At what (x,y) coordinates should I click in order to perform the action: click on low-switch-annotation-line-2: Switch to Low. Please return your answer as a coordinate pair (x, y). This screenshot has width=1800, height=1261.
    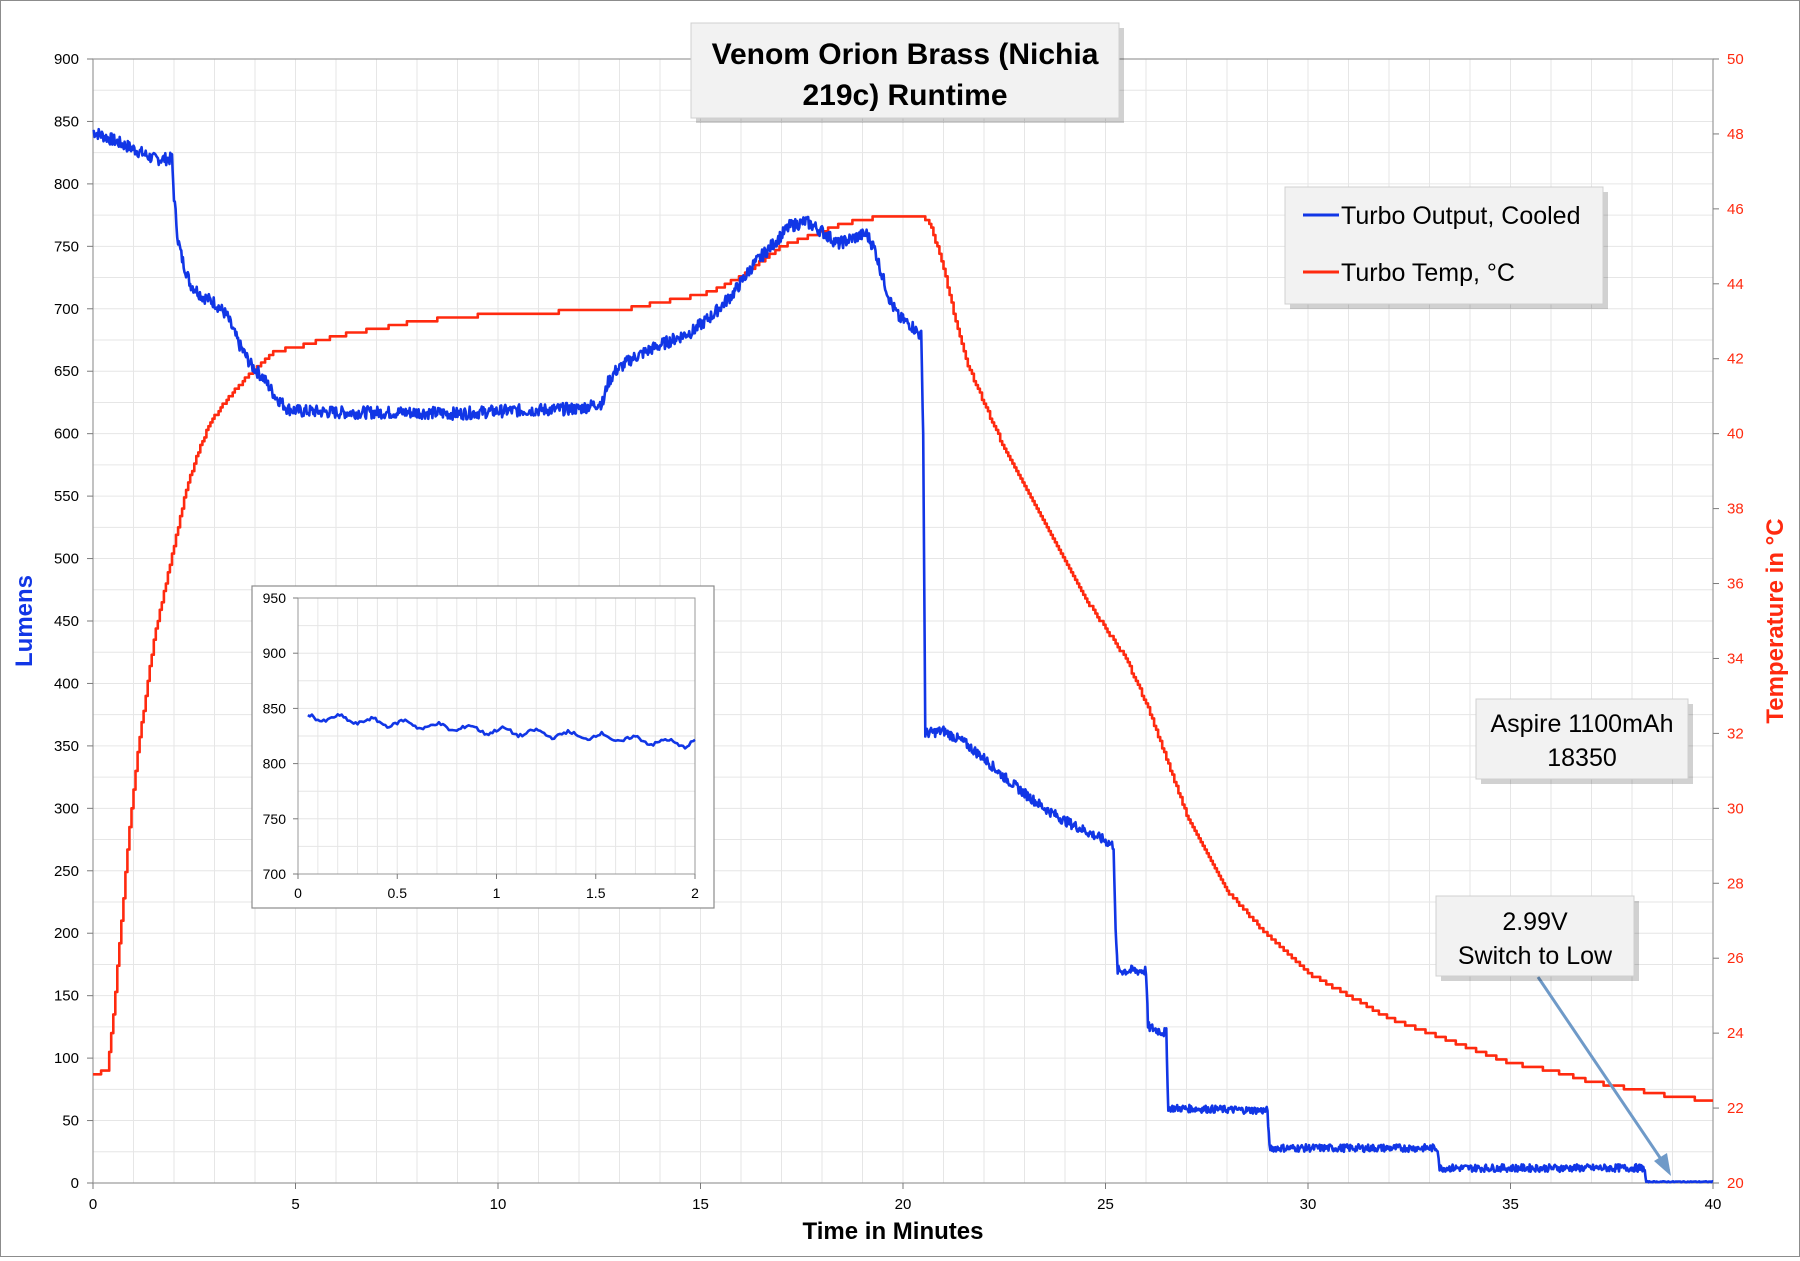
    Looking at the image, I should click on (1535, 956).